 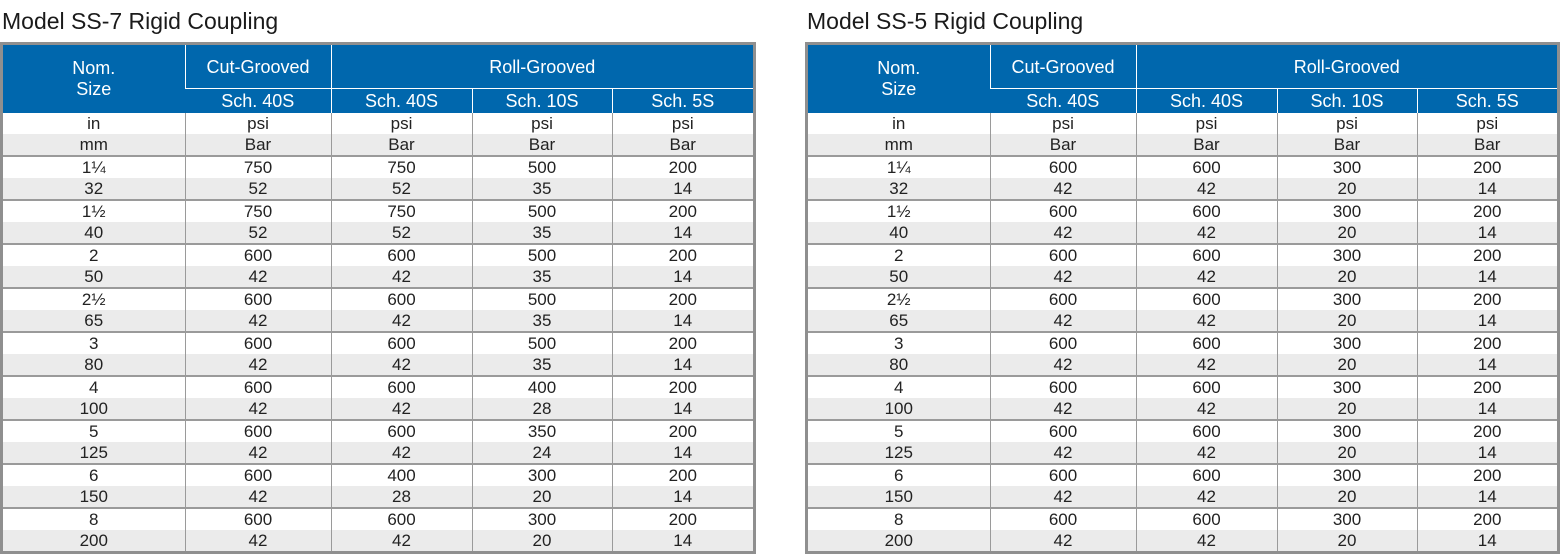 I want to click on cut-grooved-header: Cut-Grooved, so click(x=1062, y=67).